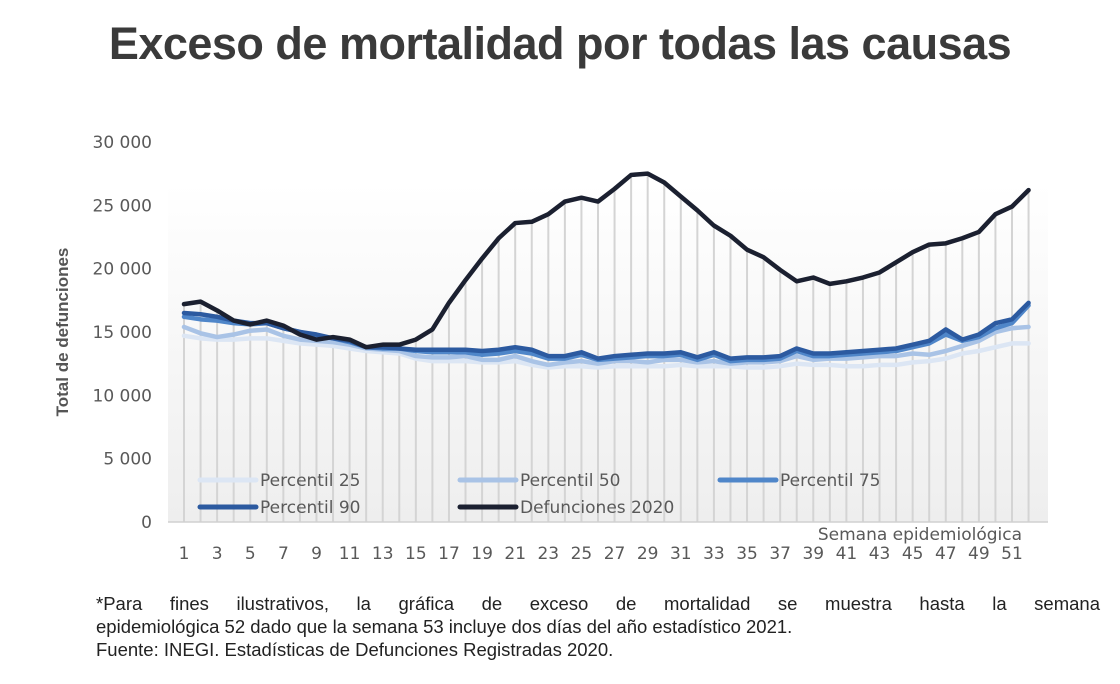 The width and height of the screenshot is (1120, 684). Describe the element at coordinates (946, 554) in the screenshot. I see `x-tick-label: 47` at that location.